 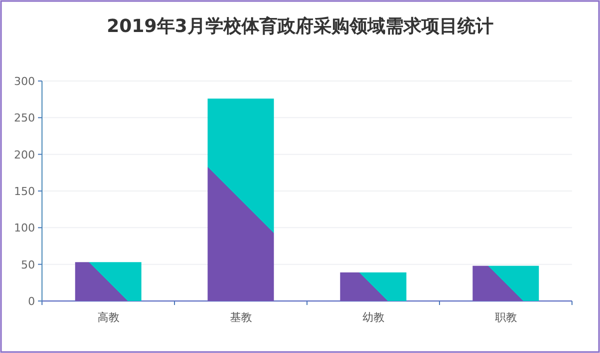 What do you see at coordinates (28, 265) in the screenshot?
I see `y-tick-label: 50` at bounding box center [28, 265].